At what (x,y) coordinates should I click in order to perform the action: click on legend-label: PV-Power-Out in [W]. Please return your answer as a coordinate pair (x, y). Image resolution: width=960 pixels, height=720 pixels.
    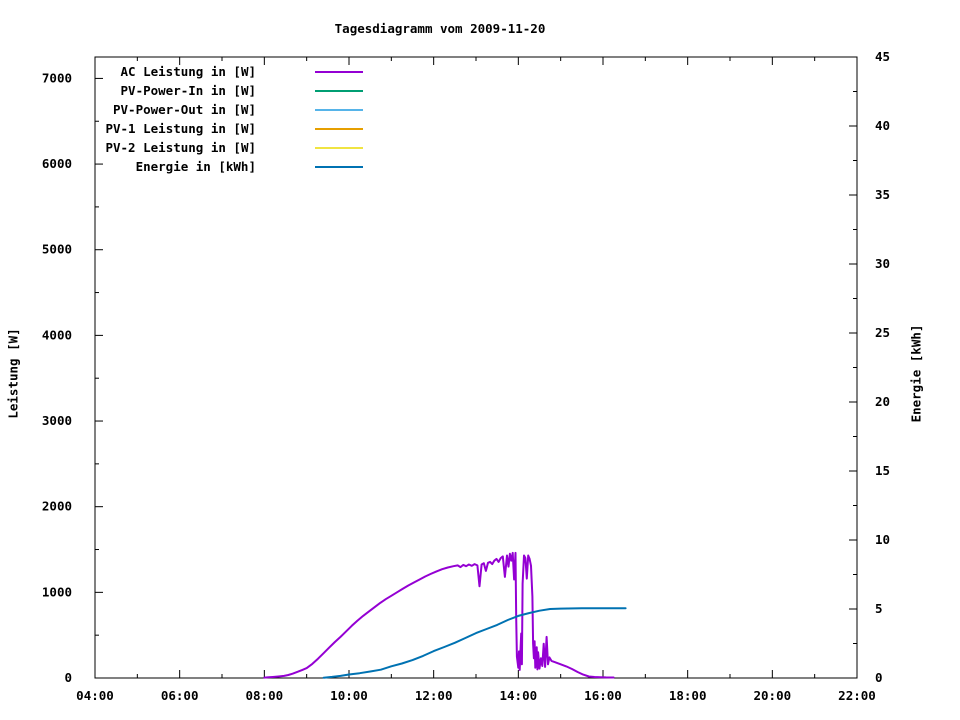
    Looking at the image, I should click on (184, 109).